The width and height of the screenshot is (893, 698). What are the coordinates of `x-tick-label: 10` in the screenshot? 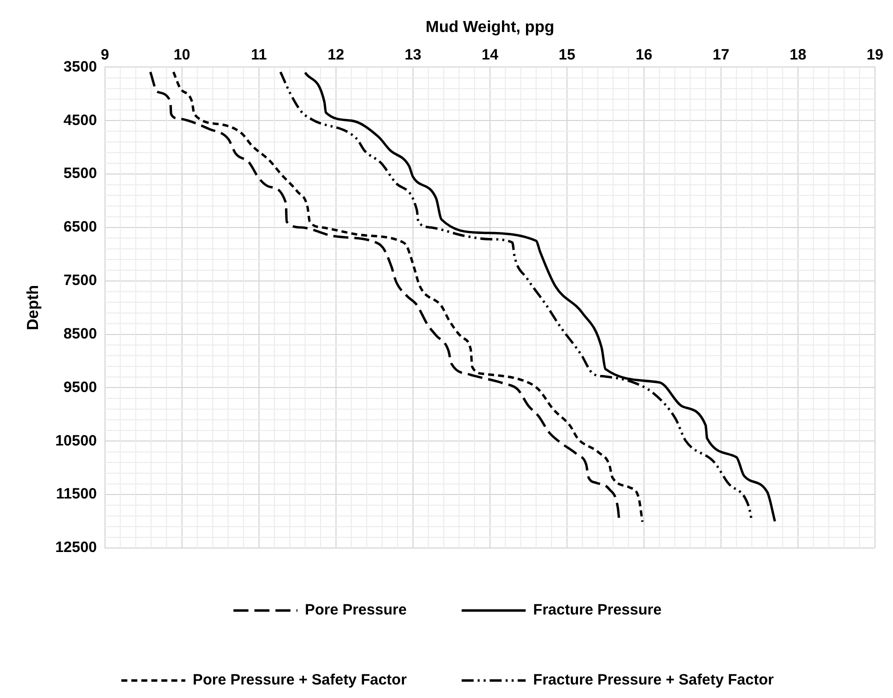 It's located at (182, 55).